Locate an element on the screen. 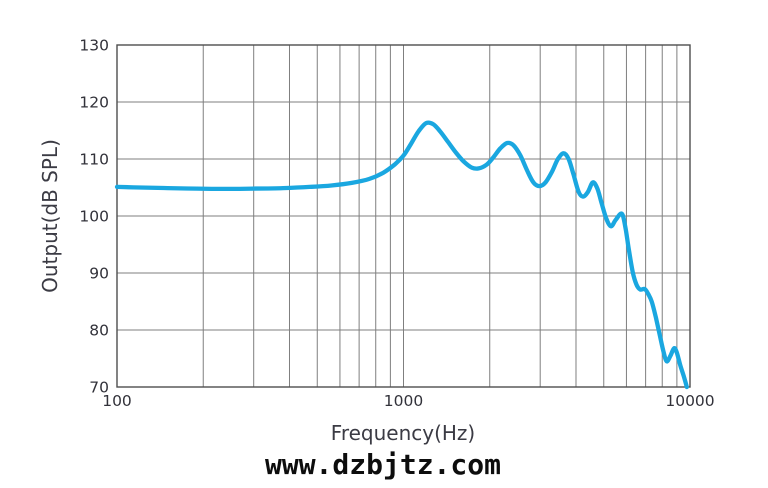  x-tick-label: 1000 is located at coordinates (403, 401).